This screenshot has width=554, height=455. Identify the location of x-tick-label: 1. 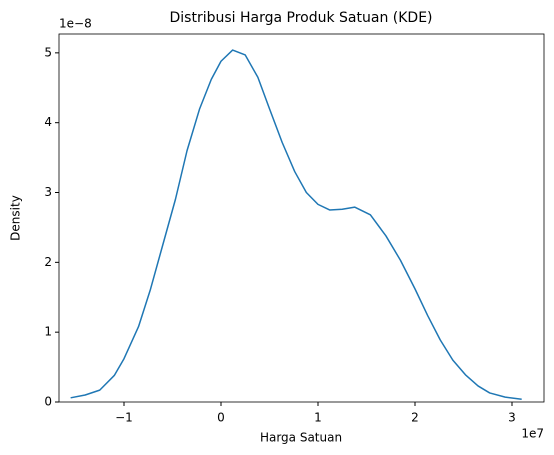
(318, 418).